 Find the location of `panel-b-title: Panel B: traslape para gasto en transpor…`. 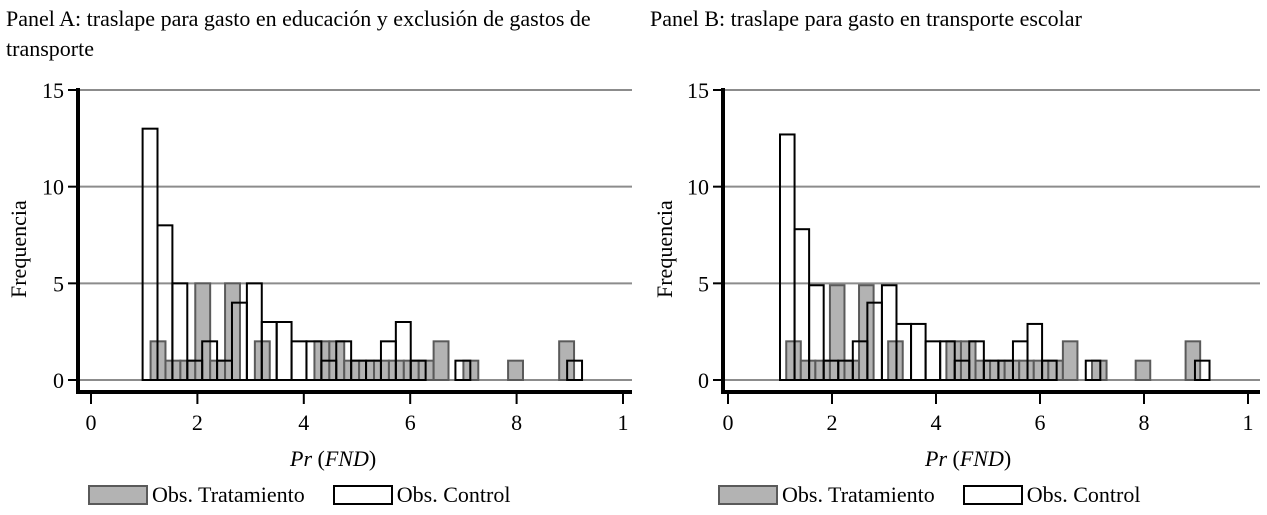

panel-b-title: Panel B: traslape para gasto en transpor… is located at coordinates (866, 18).